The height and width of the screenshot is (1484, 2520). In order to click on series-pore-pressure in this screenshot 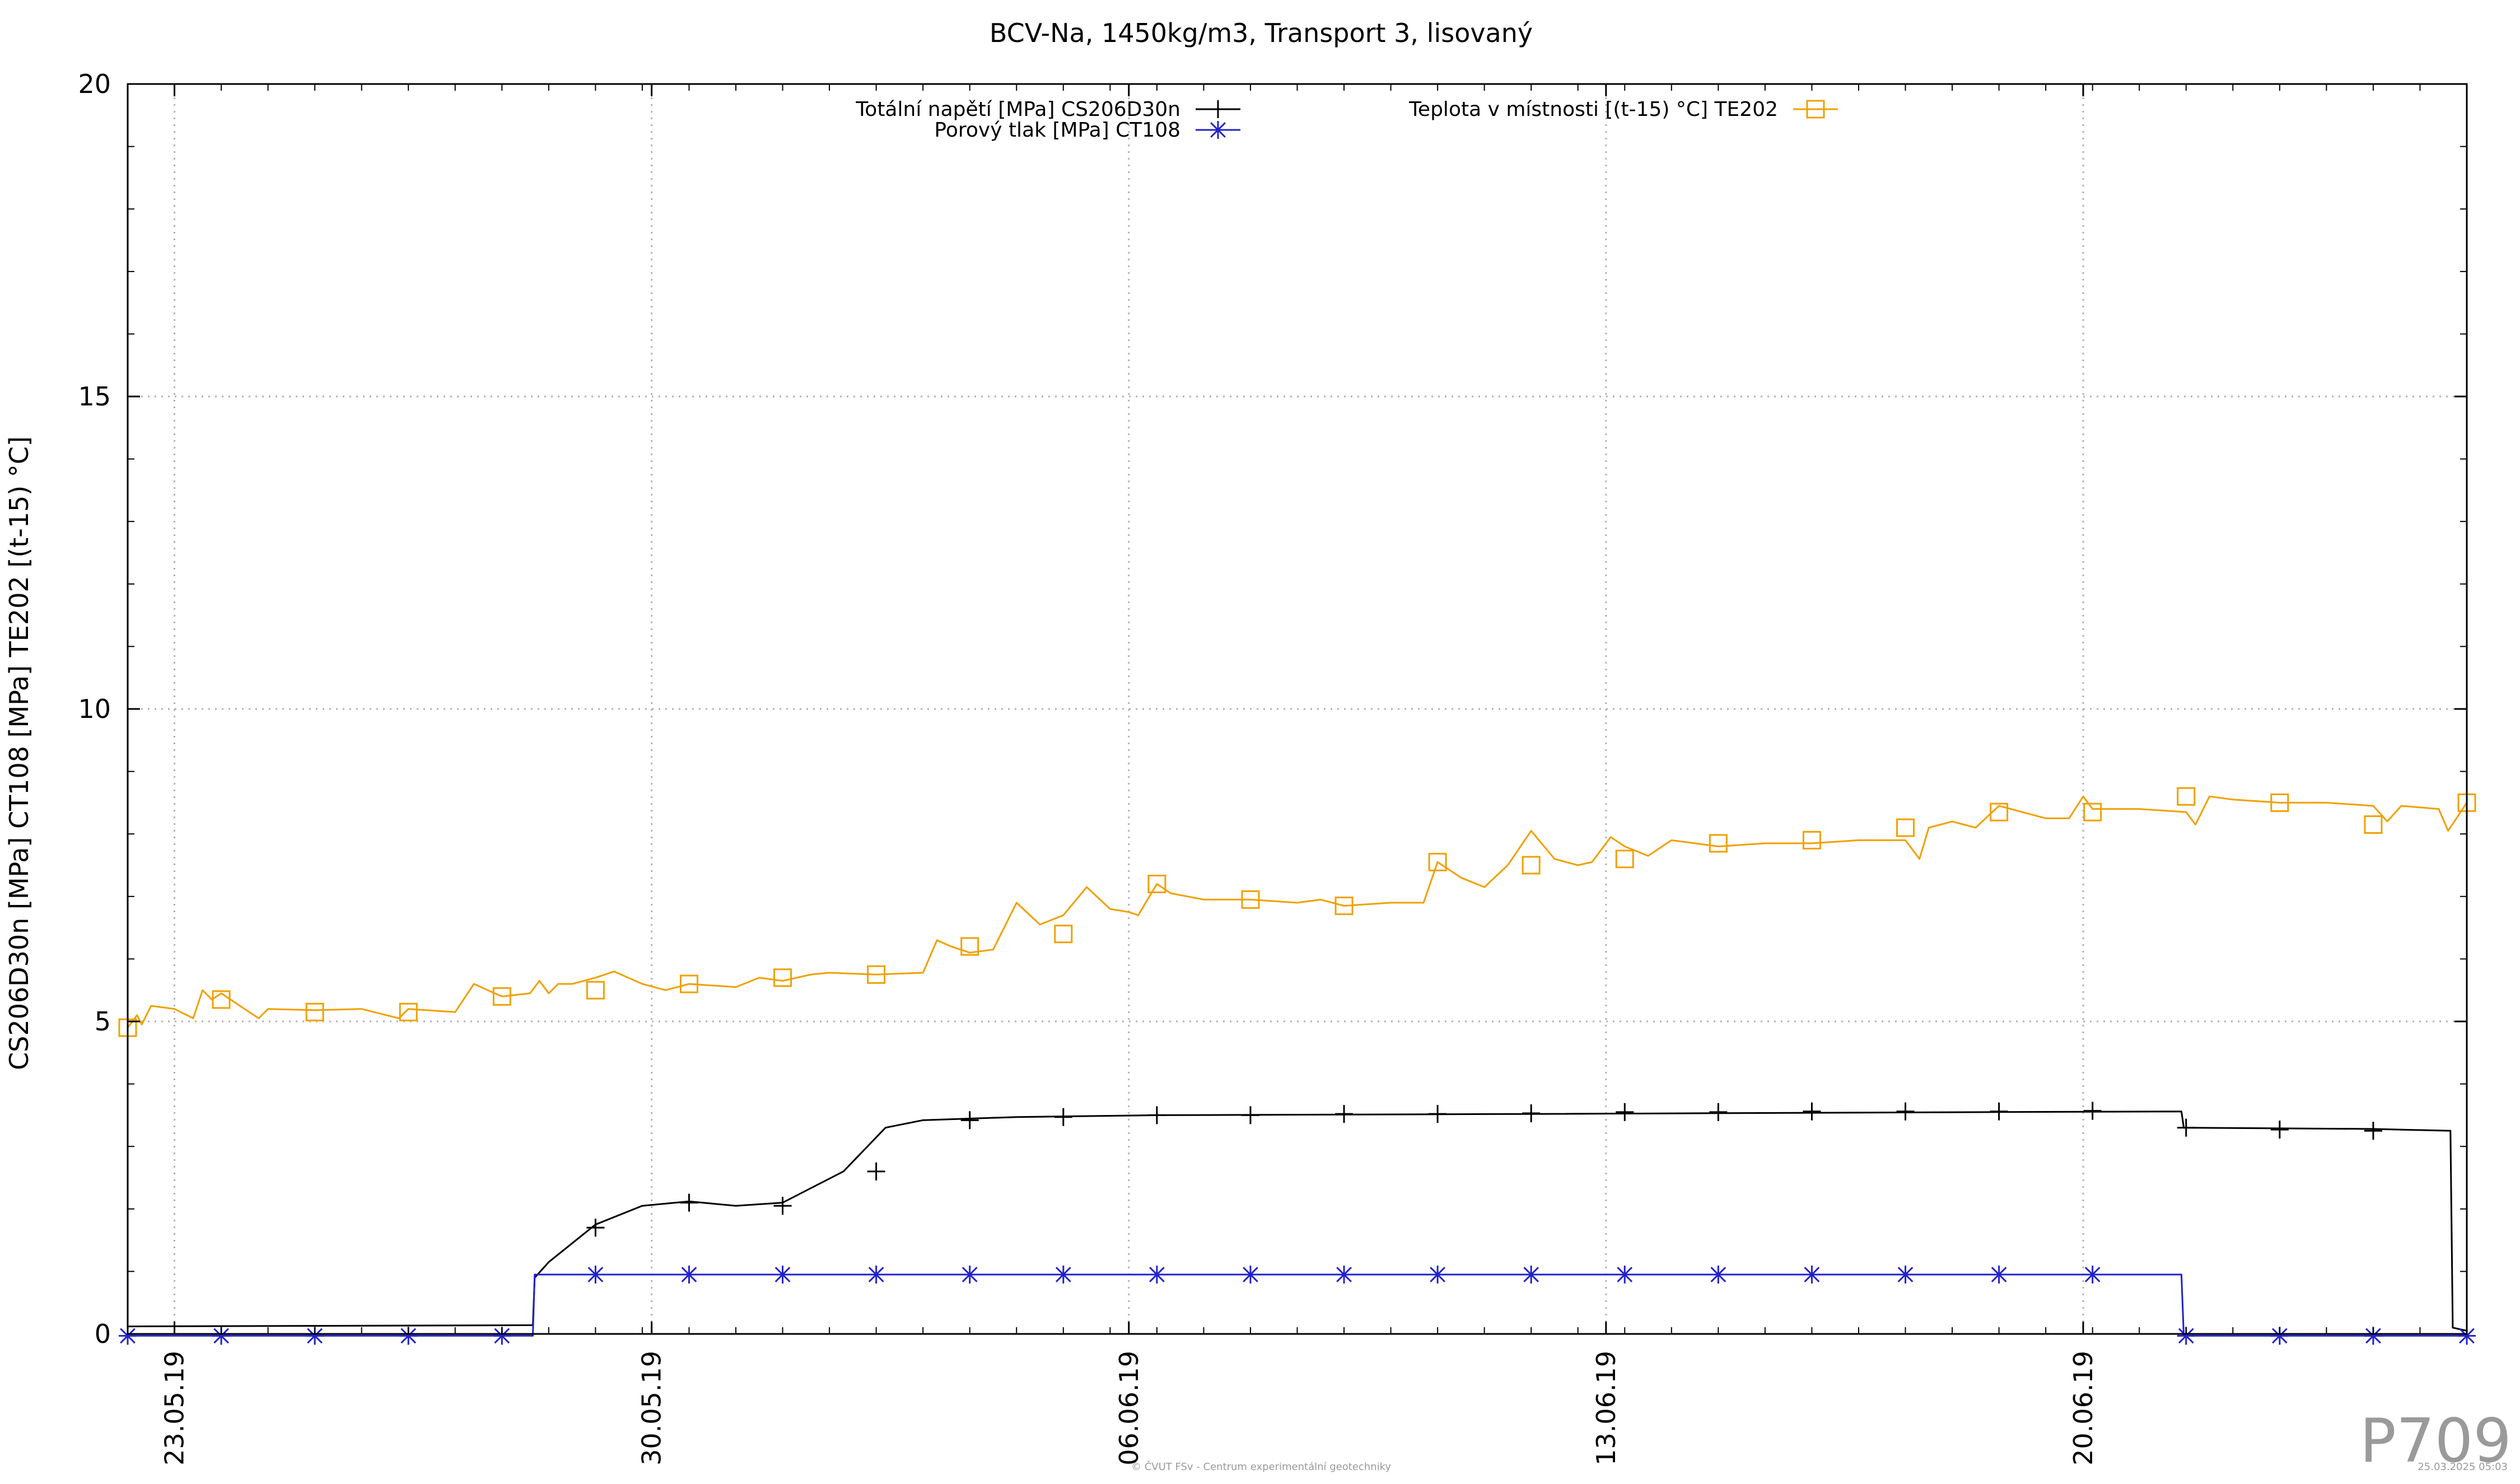, I will do `click(1298, 1305)`.